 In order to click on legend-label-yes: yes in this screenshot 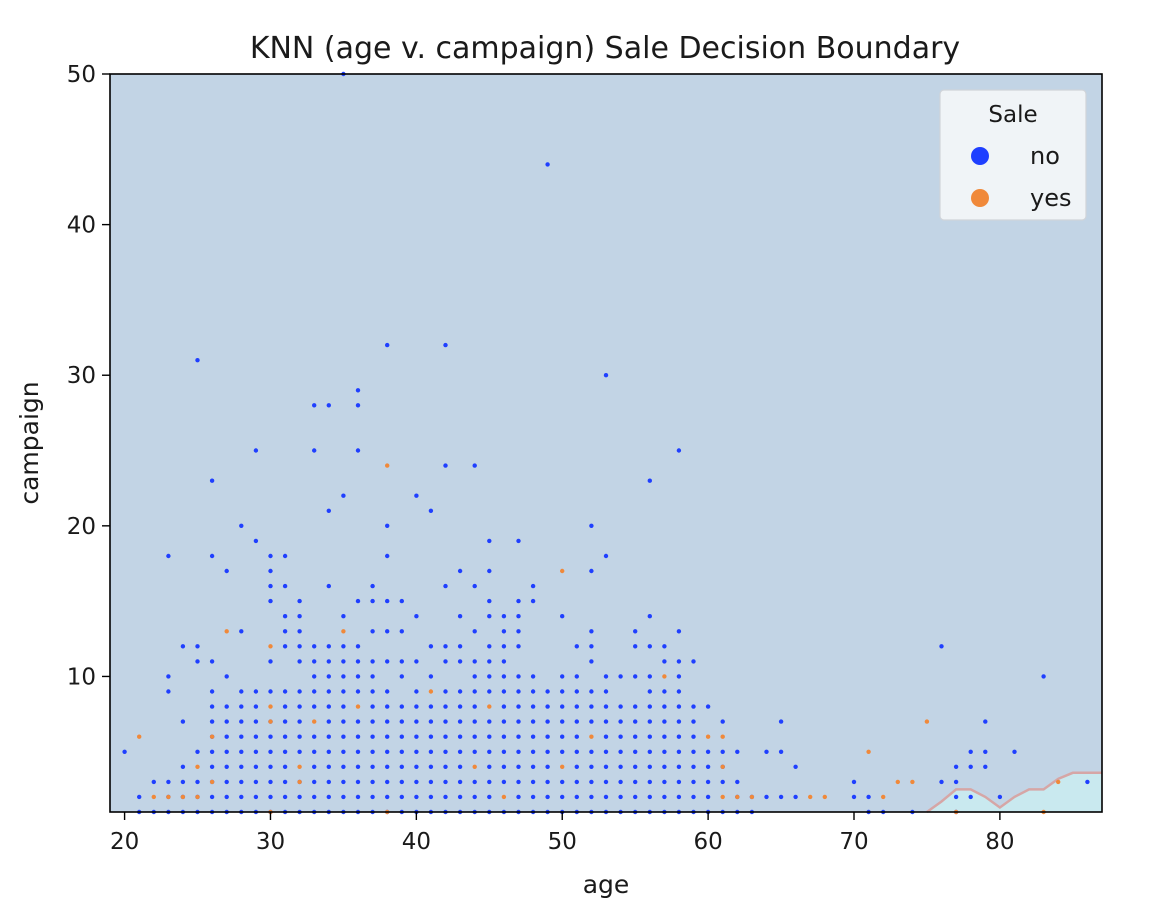, I will do `click(1050, 198)`.